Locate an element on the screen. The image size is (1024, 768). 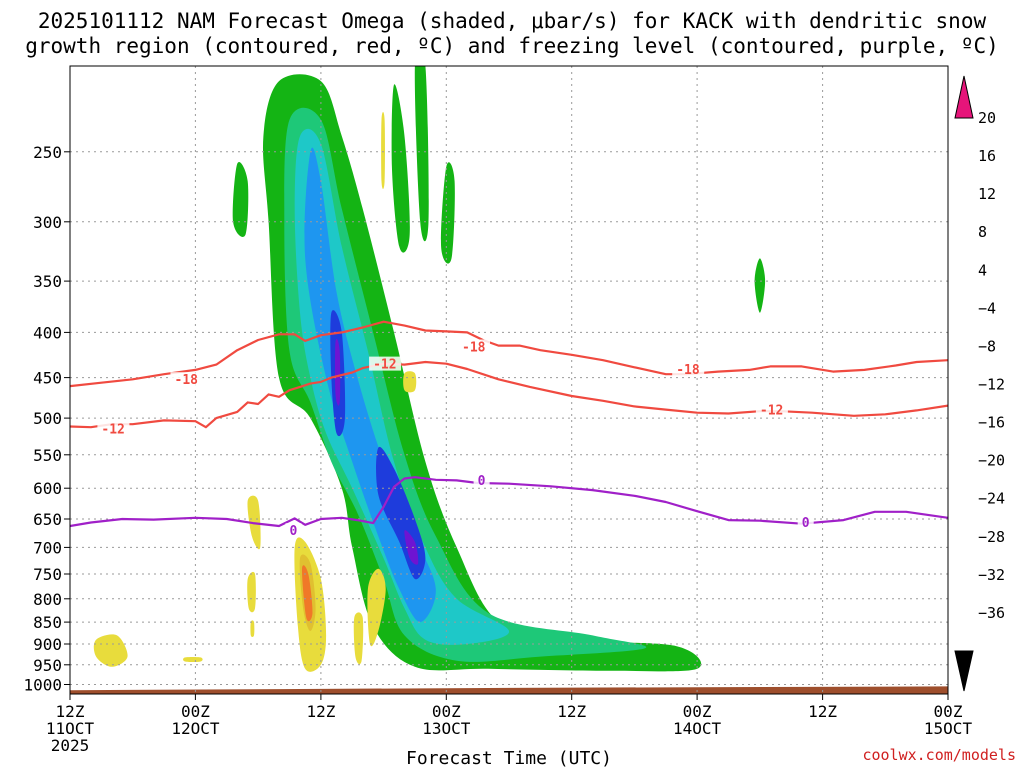
y-tick-label: 400 is located at coordinates (47, 332).